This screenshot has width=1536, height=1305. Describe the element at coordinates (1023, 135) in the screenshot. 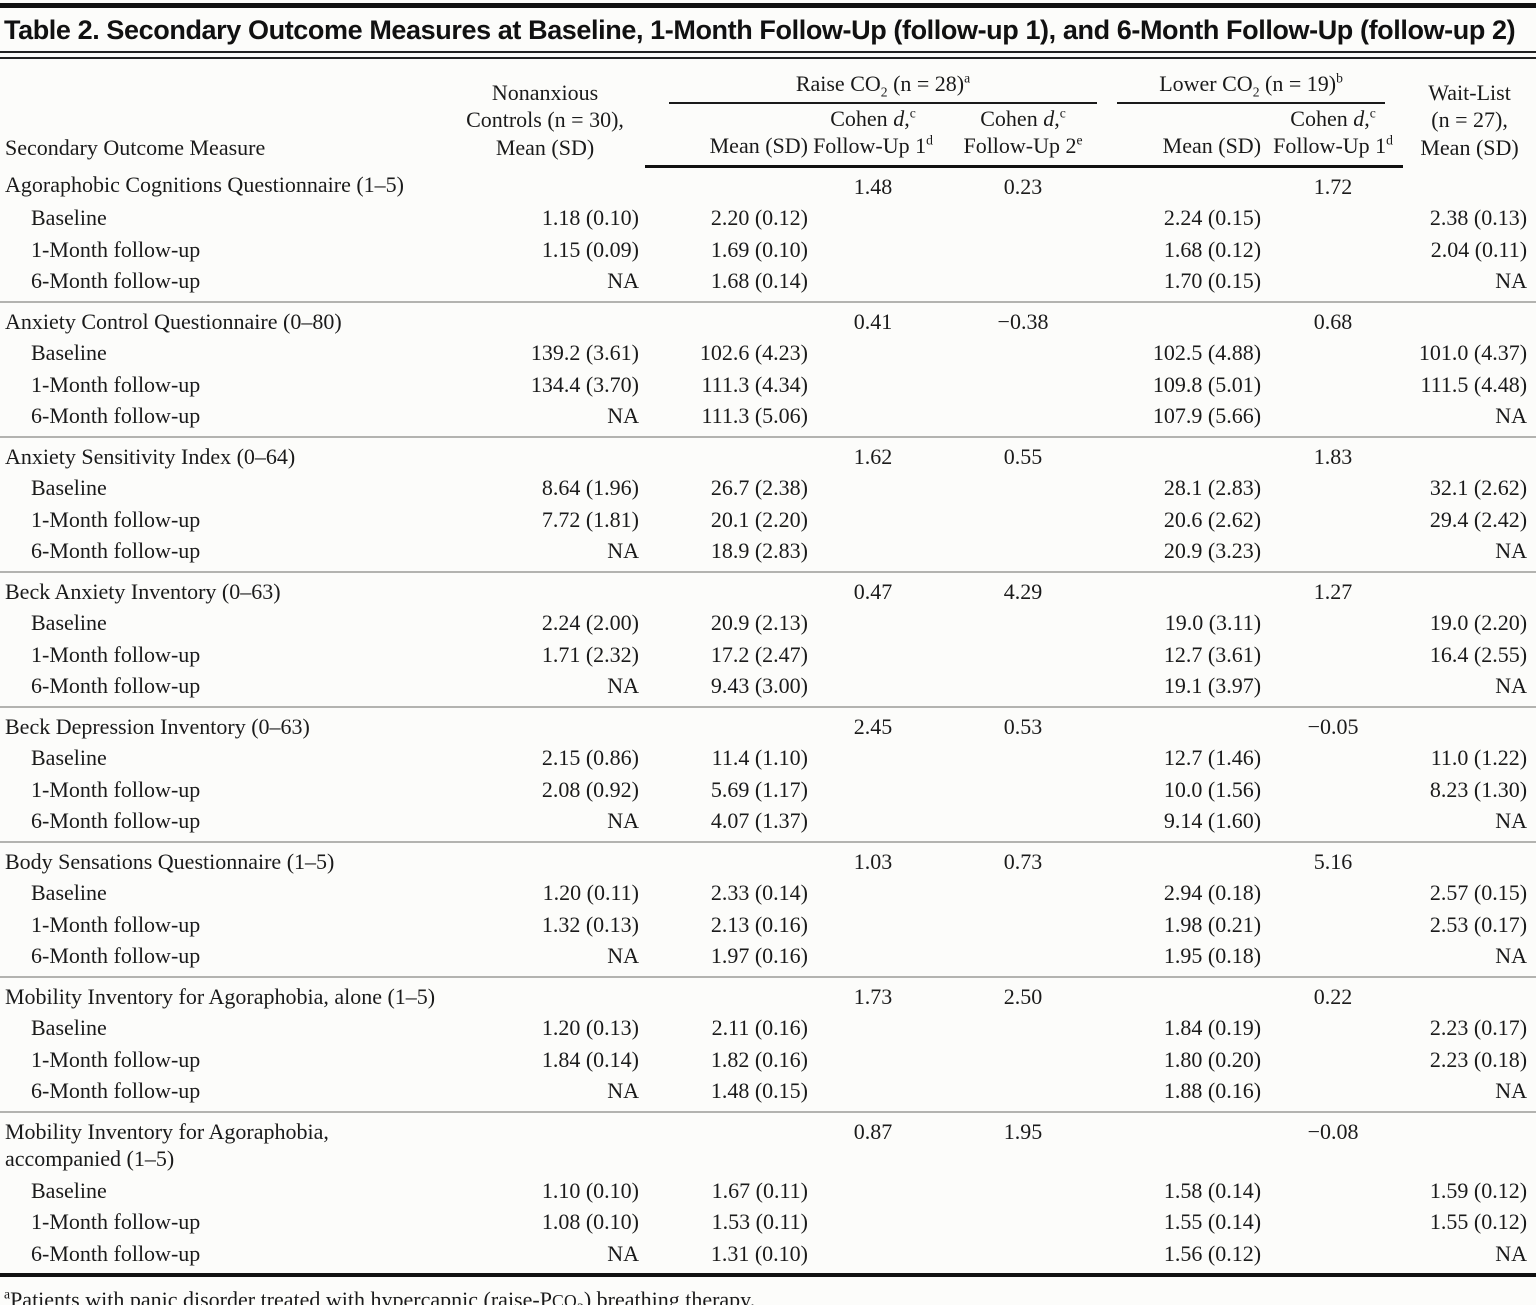

I see `col-header-raise-cohen-followup2: Cohen d,c Follow-Up 2e` at that location.